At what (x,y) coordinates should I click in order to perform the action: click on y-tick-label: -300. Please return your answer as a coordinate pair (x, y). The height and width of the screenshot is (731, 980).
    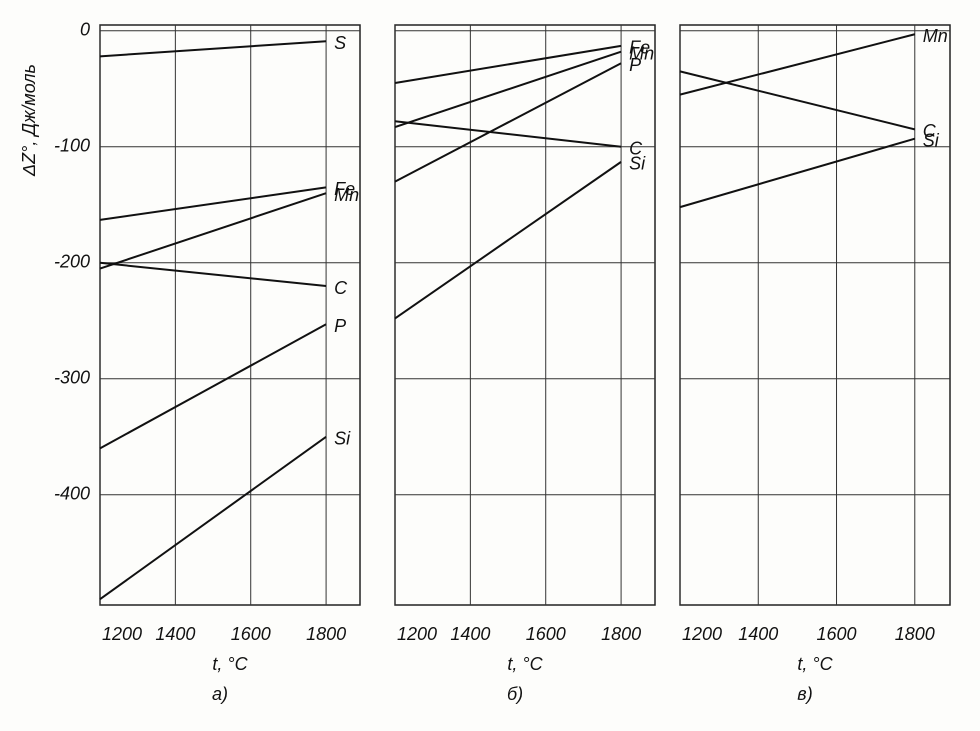
    Looking at the image, I should click on (72, 378).